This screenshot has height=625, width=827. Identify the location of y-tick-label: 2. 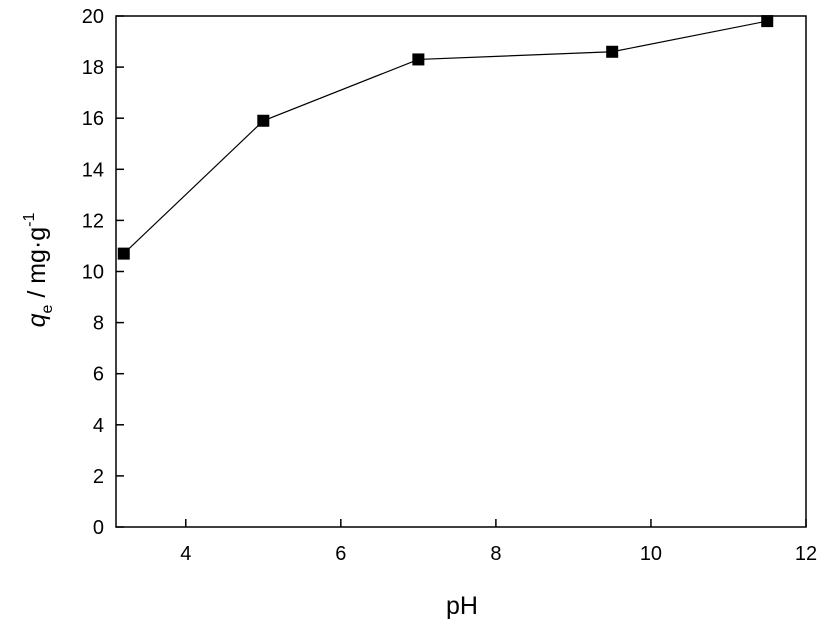
(98, 477).